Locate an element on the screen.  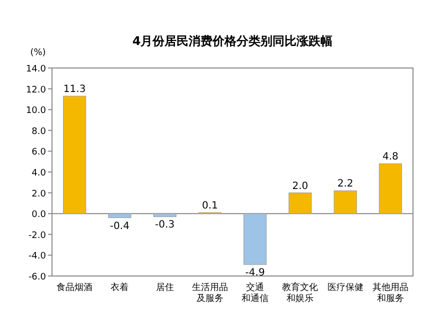
y-tick-label: -2.0 is located at coordinates (37, 235).